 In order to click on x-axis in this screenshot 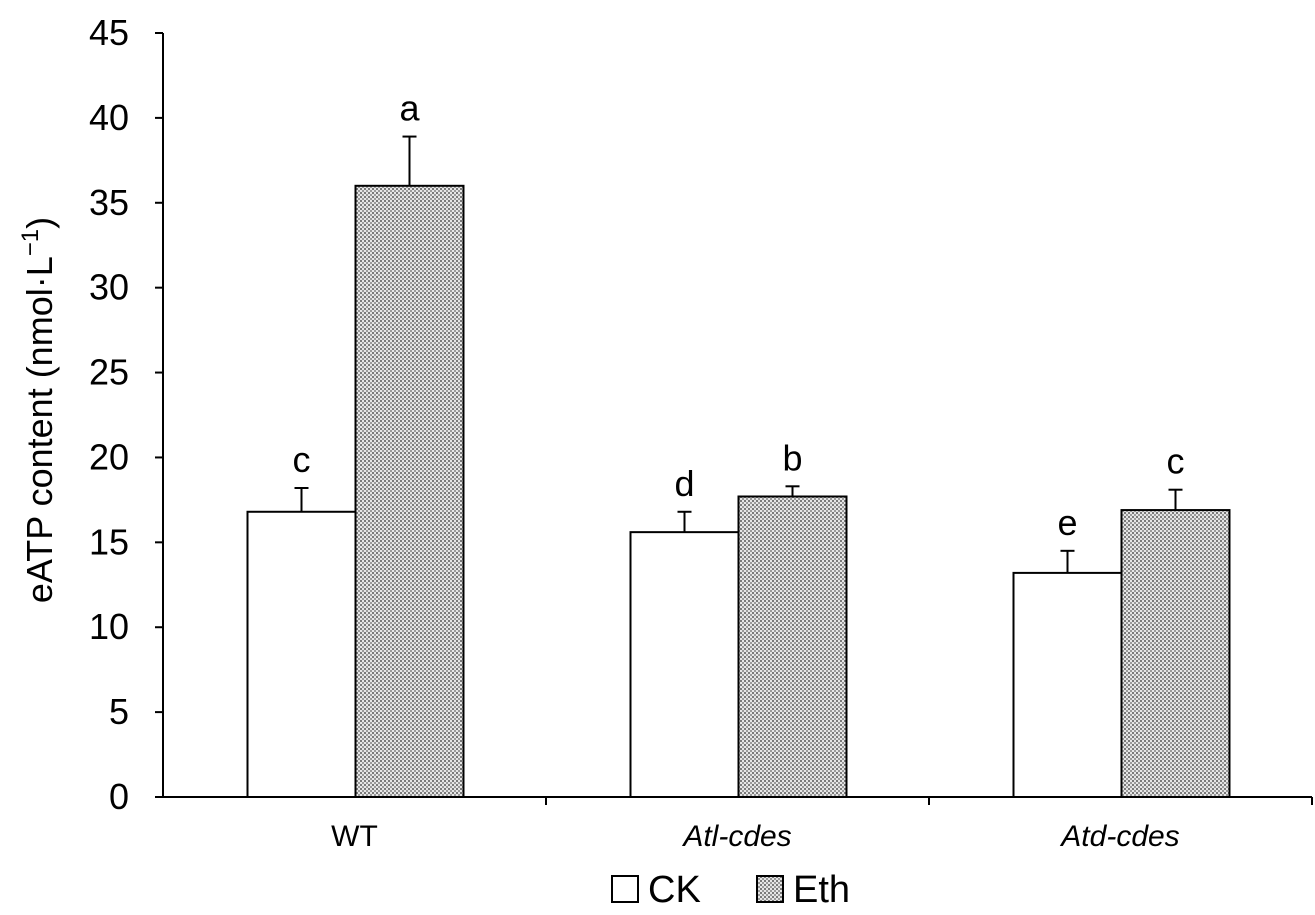, I will do `click(738, 800)`.